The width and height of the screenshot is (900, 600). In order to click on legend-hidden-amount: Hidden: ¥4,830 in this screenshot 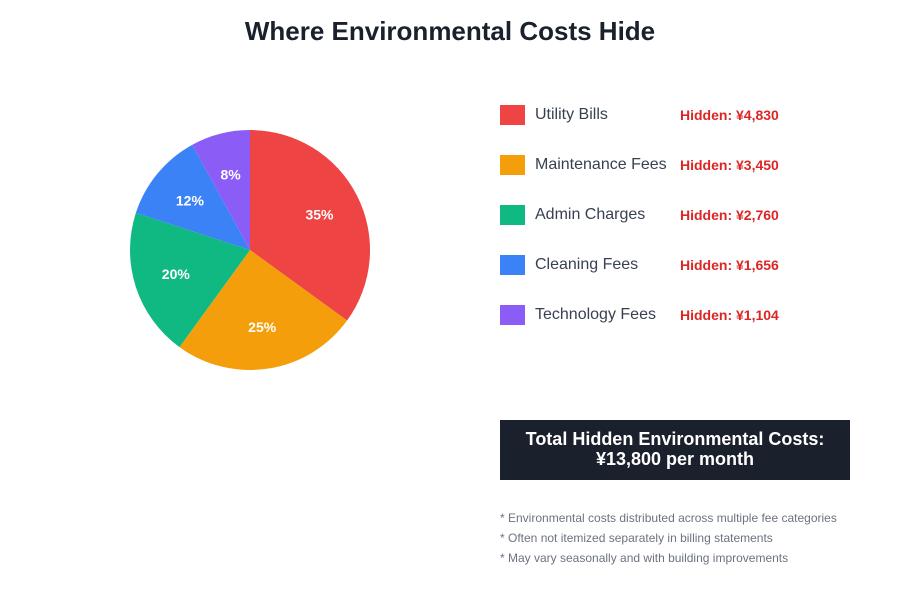, I will do `click(729, 115)`.